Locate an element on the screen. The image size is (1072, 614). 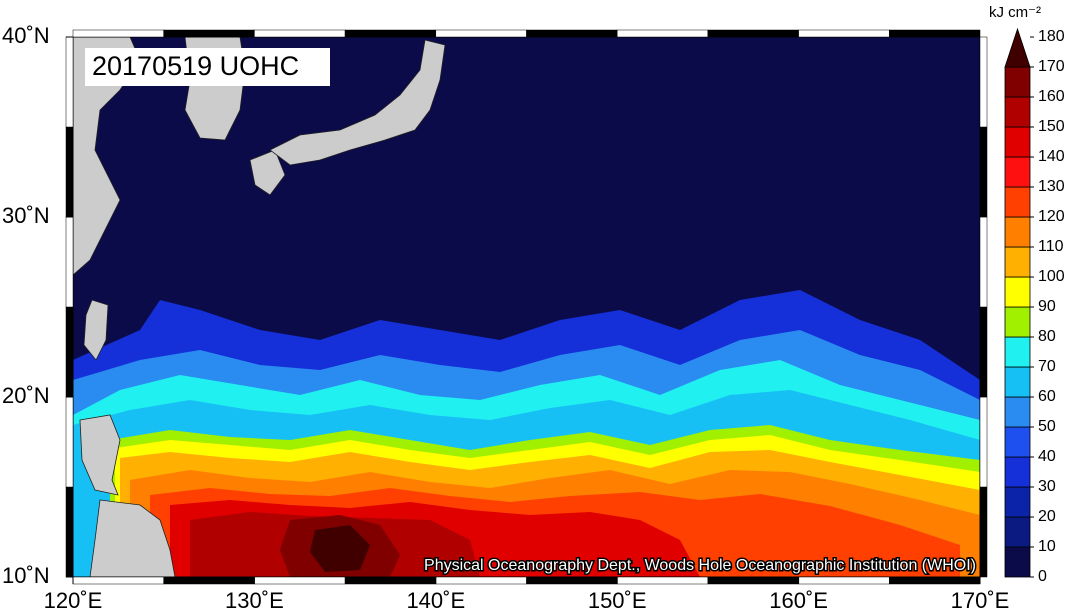
lat-tick-label: 40˚N is located at coordinates (26, 35).